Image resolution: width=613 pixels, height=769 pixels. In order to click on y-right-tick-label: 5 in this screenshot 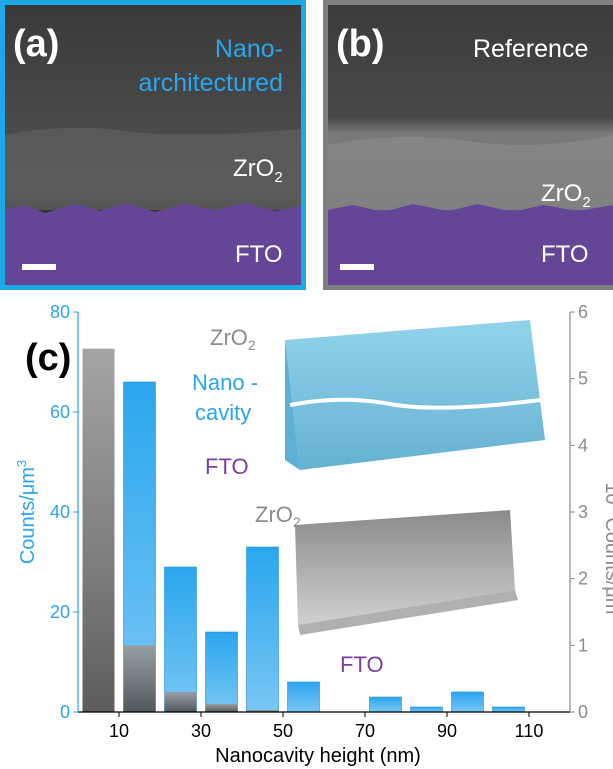, I will do `click(583, 379)`.